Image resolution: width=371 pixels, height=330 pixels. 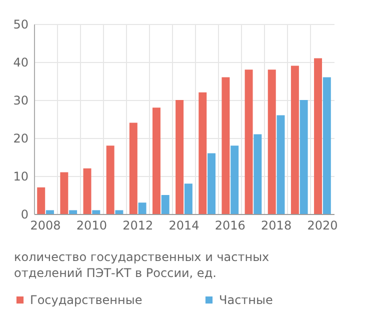 I want to click on x-tick-label: 2016, so click(x=230, y=225).